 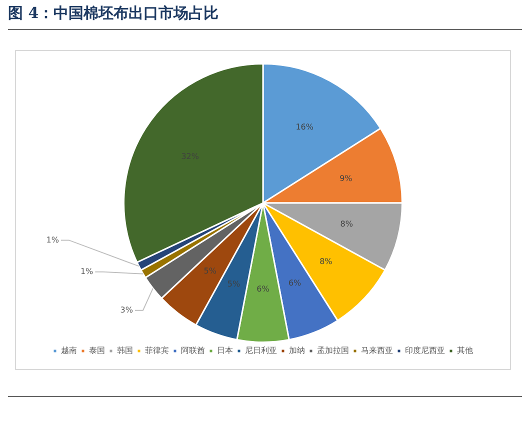 What do you see at coordinates (69, 351) in the screenshot?
I see `legend-label: 越南` at bounding box center [69, 351].